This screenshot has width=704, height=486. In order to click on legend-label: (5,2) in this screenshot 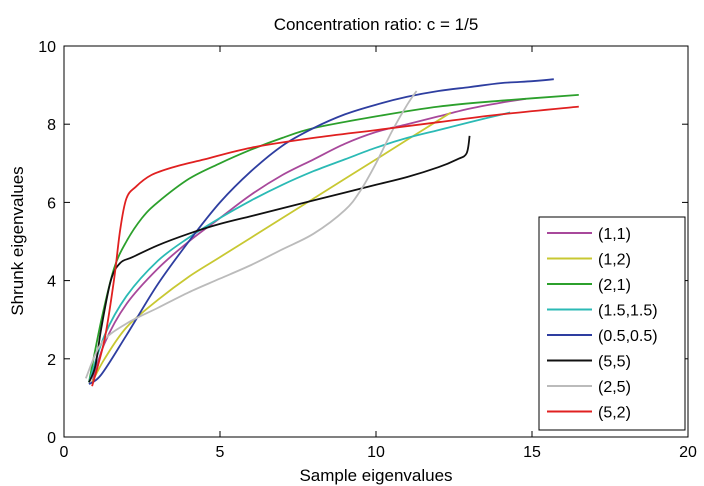, I will do `click(614, 413)`.